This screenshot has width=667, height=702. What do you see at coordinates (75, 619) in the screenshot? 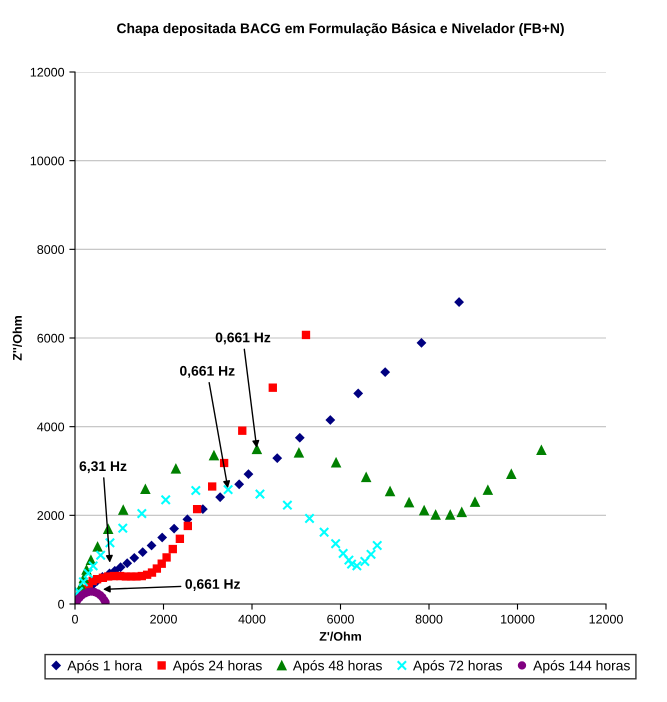
I see `x-tick-label: 0` at bounding box center [75, 619].